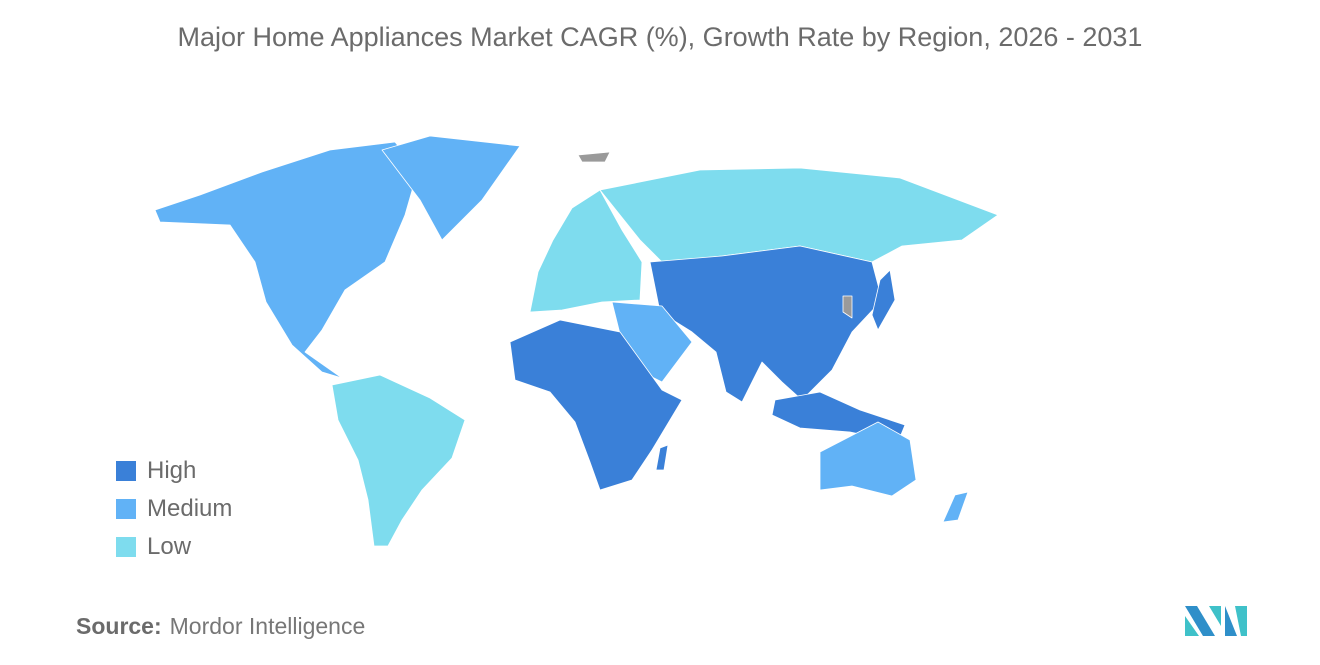 This screenshot has width=1320, height=665. Describe the element at coordinates (451, 188) in the screenshot. I see `region-greenland` at that location.